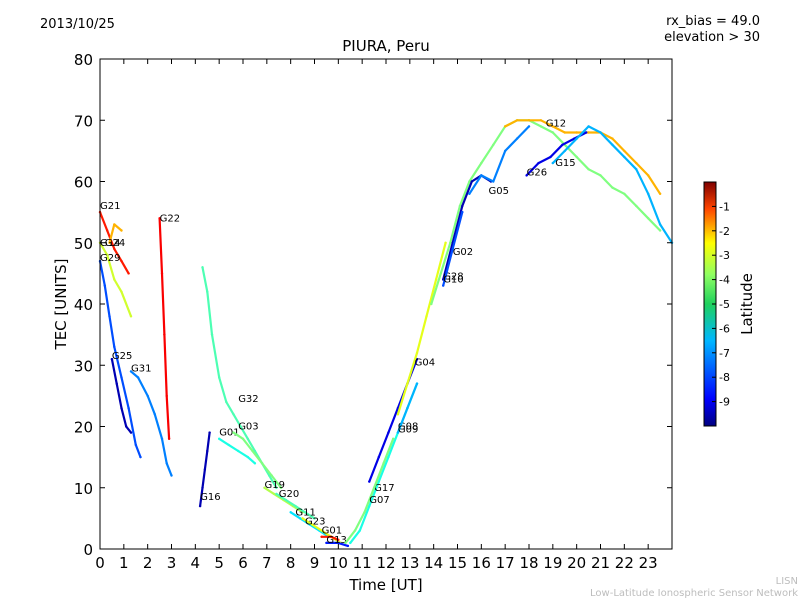  Describe the element at coordinates (724, 280) in the screenshot. I see `colorbar-tick-label-3: -4` at that location.